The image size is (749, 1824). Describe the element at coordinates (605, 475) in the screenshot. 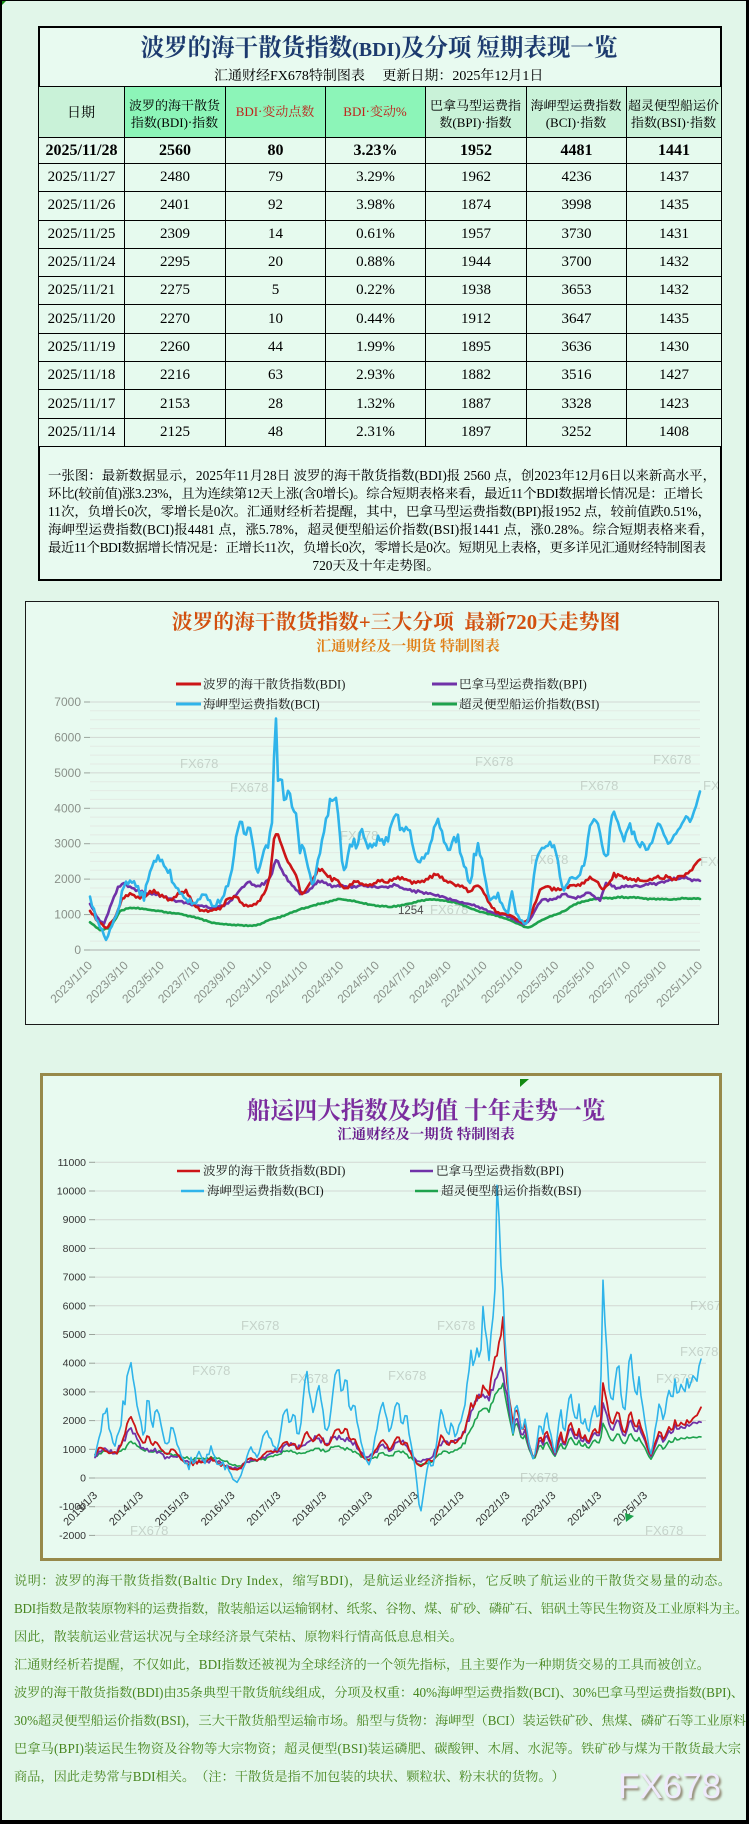

I see `svg-text: 6` at that location.